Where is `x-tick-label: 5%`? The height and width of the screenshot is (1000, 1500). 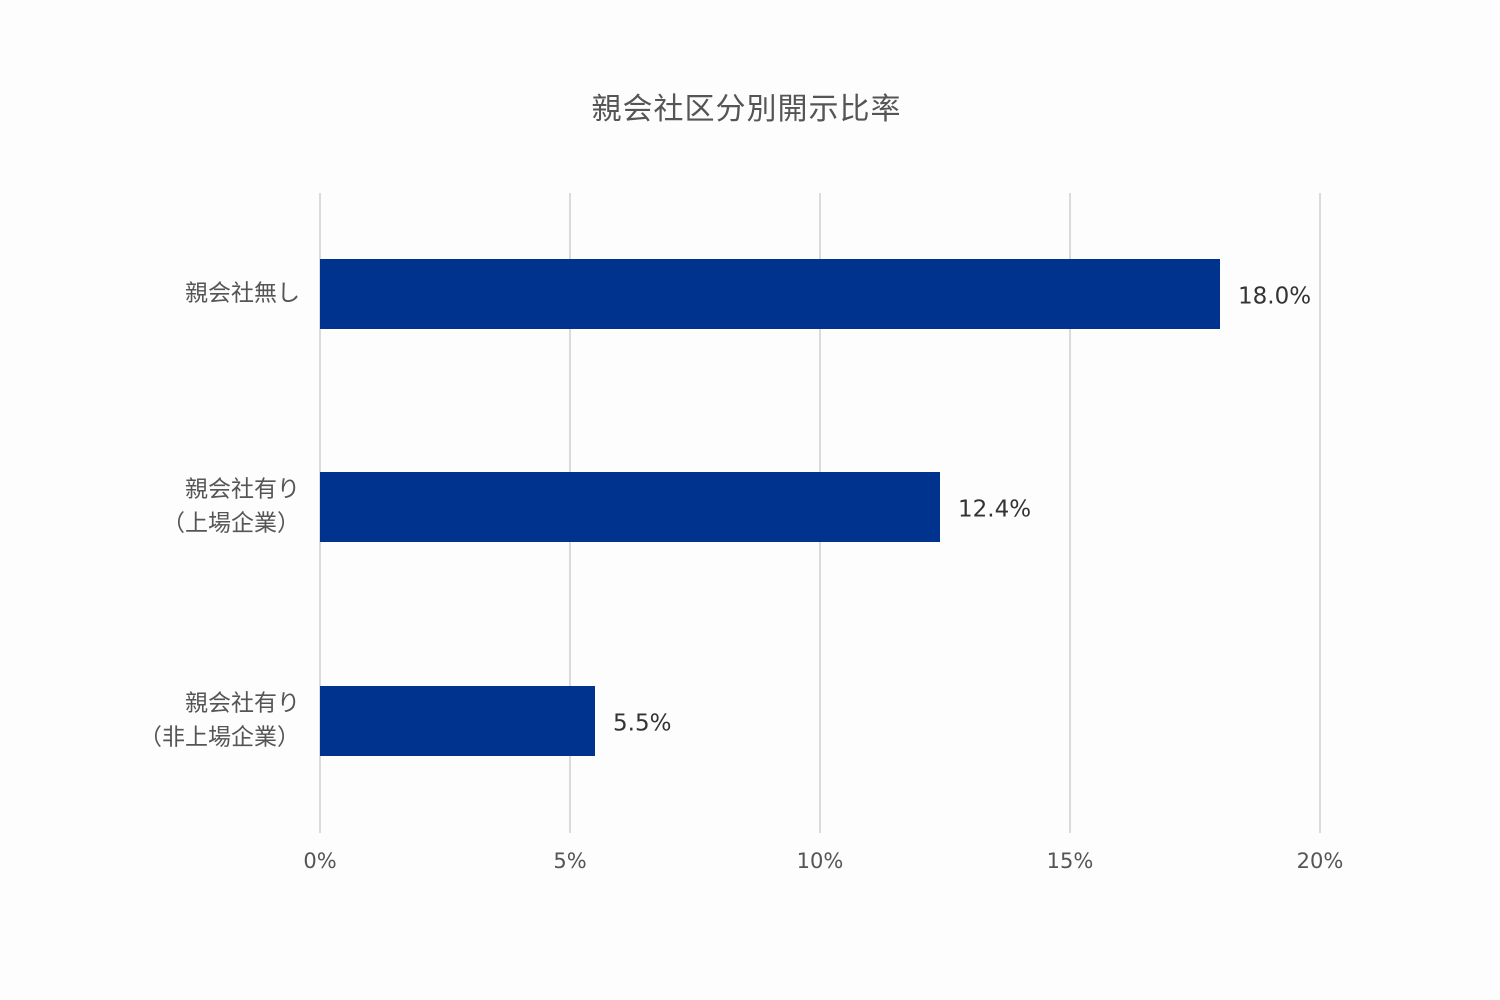 x-tick-label: 5% is located at coordinates (569, 861).